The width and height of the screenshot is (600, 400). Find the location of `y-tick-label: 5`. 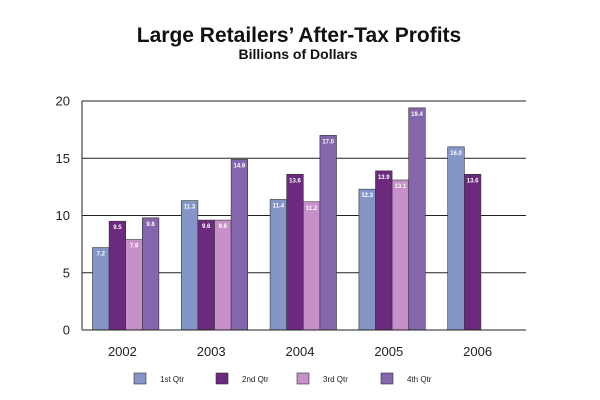

y-tick-label: 5 is located at coordinates (66, 272).